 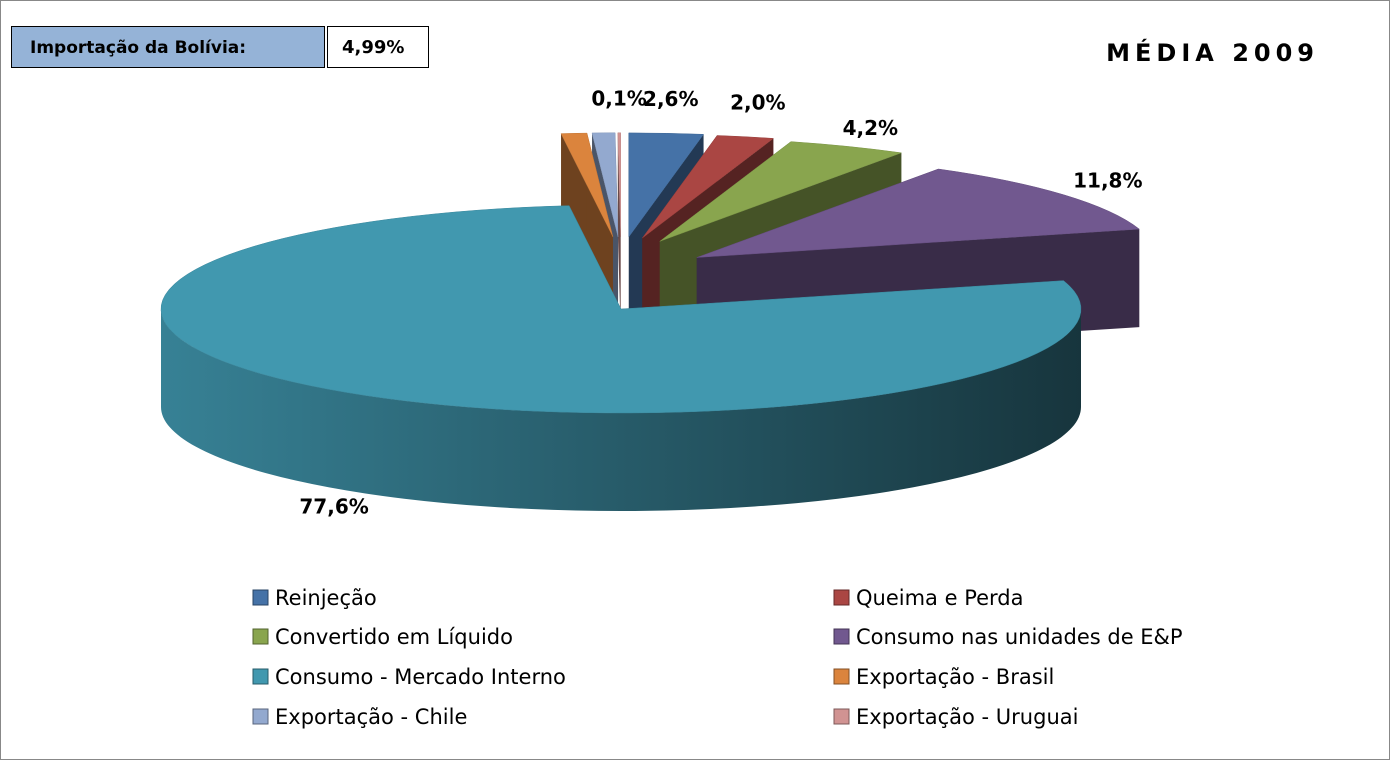 I want to click on data-label: 4,2%, so click(x=870, y=128).